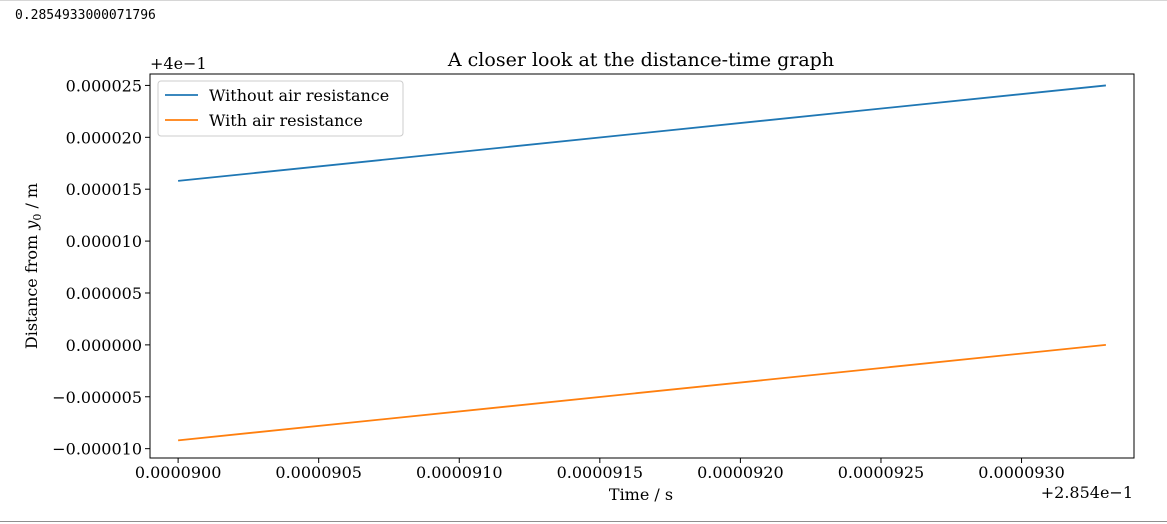 This screenshot has width=1167, height=524. What do you see at coordinates (740, 472) in the screenshot?
I see `x-tick-label: 0.0000920` at bounding box center [740, 472].